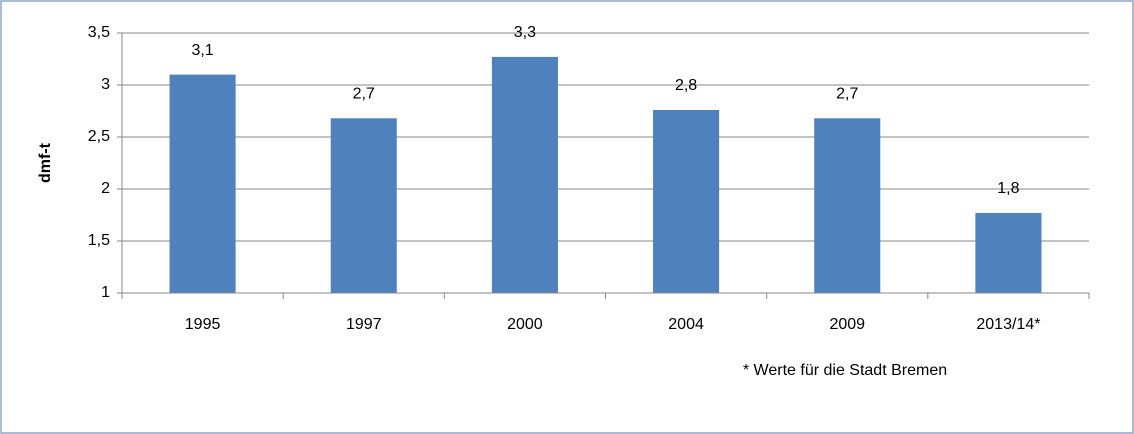  Describe the element at coordinates (99, 240) in the screenshot. I see `y-tick-label: 1,5` at that location.